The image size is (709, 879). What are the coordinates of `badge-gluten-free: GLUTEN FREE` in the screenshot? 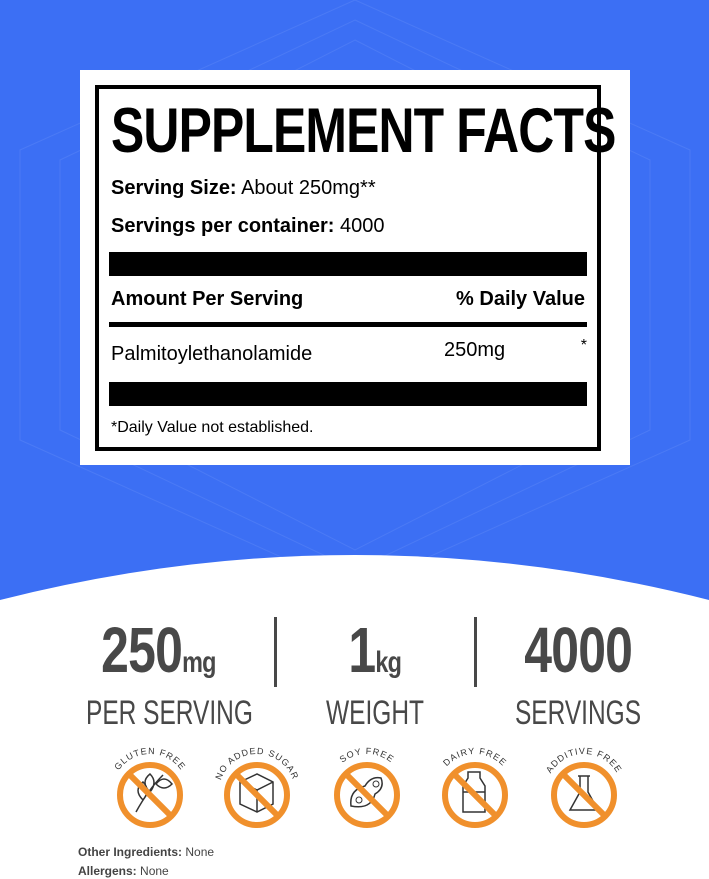 It's located at (148, 790).